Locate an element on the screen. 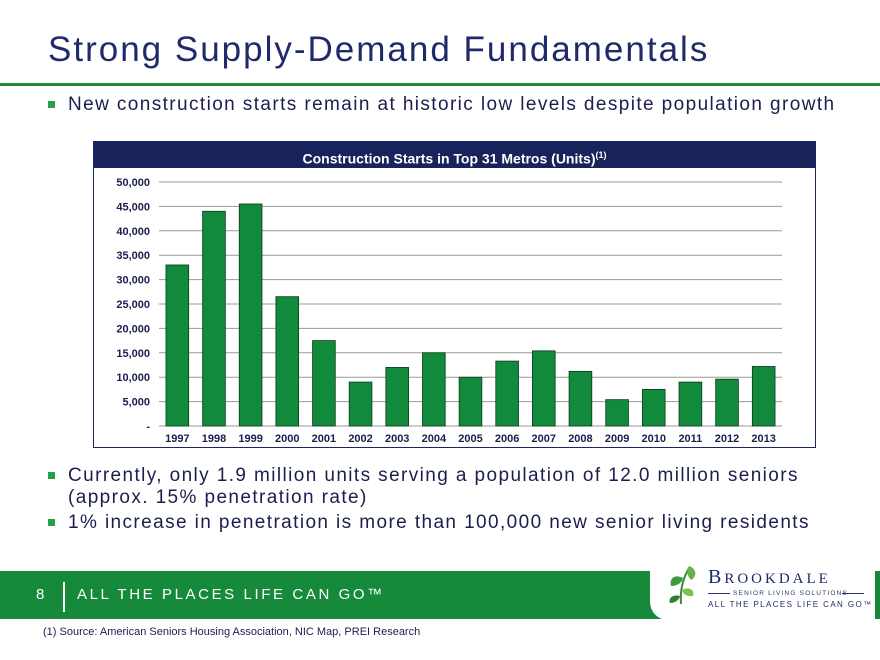 This screenshot has width=880, height=660. x-tick-label: 1997 is located at coordinates (177, 439).